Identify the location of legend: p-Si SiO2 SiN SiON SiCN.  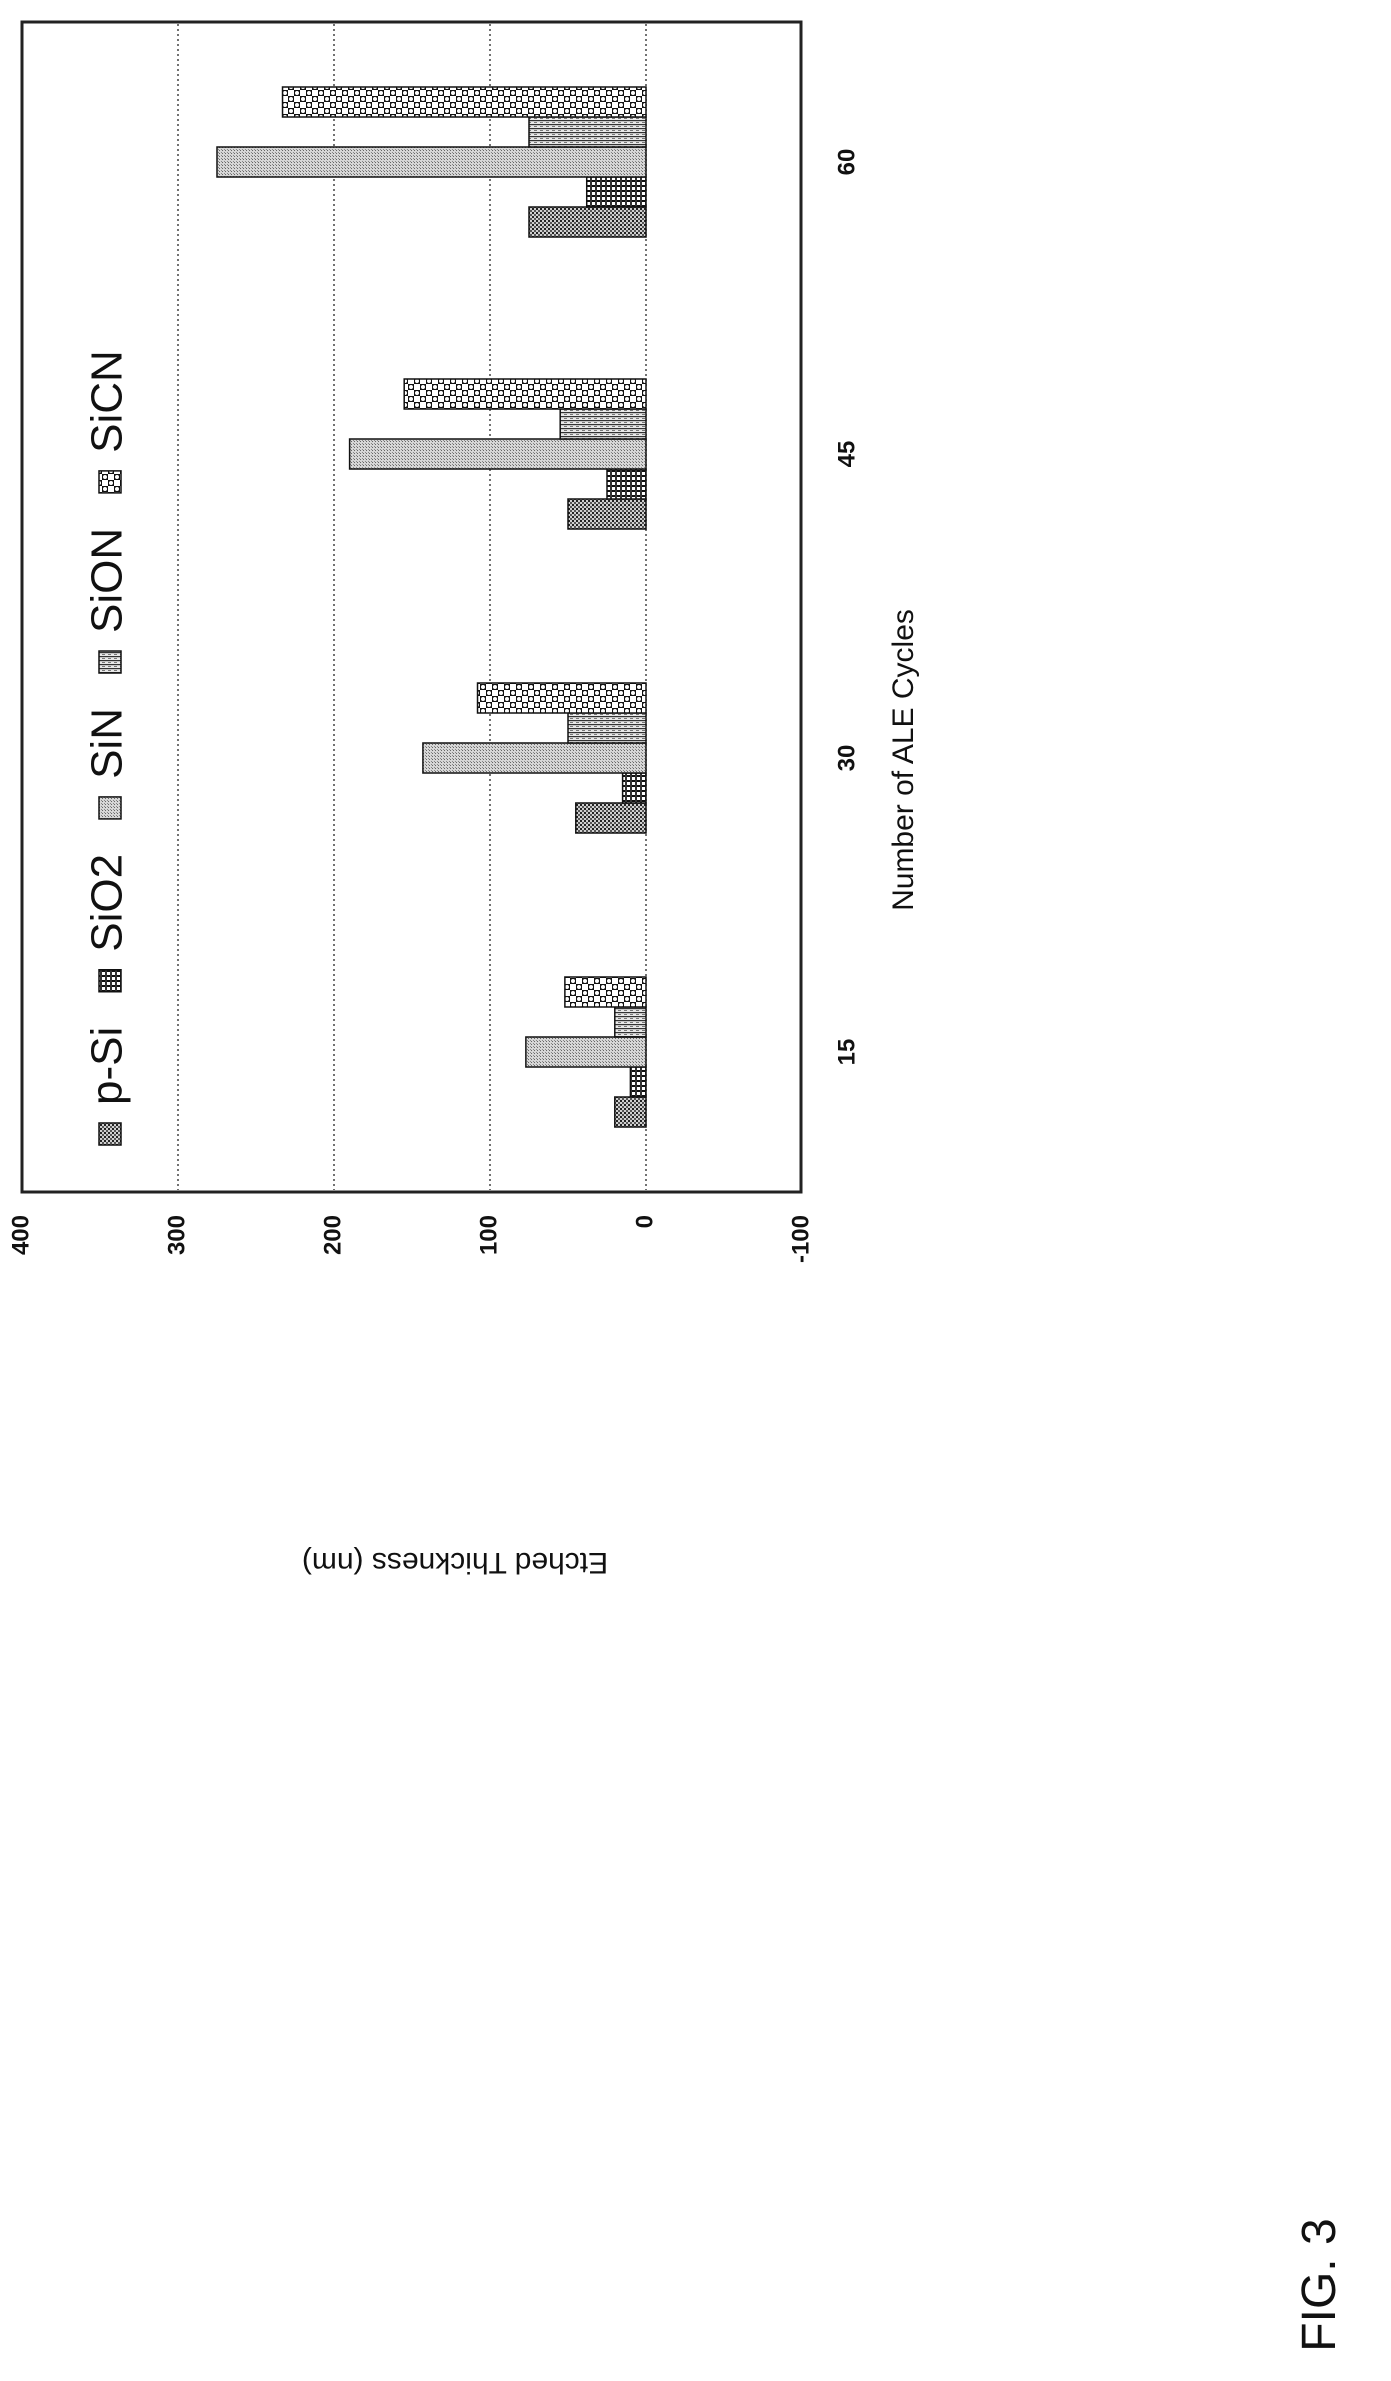
(107, 748).